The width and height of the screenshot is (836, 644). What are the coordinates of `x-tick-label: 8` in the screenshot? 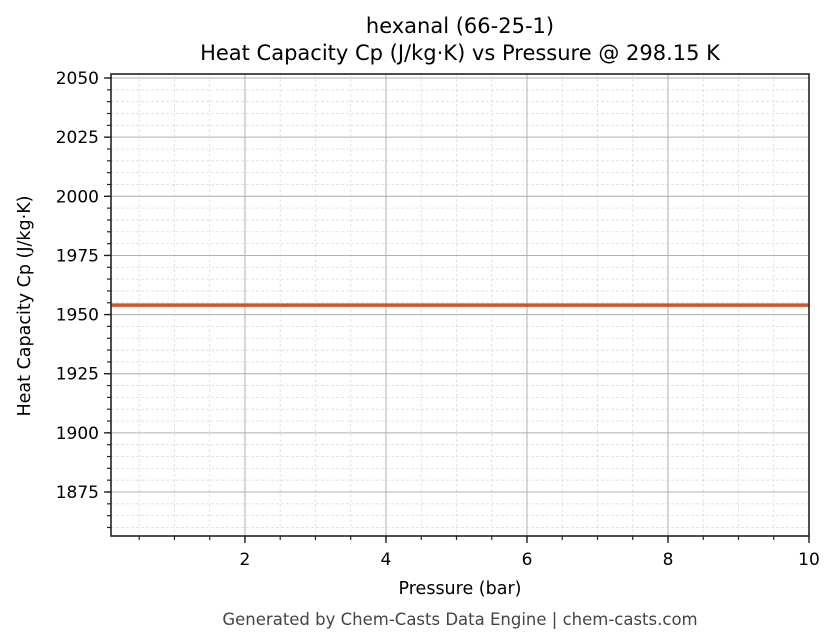 It's located at (668, 560).